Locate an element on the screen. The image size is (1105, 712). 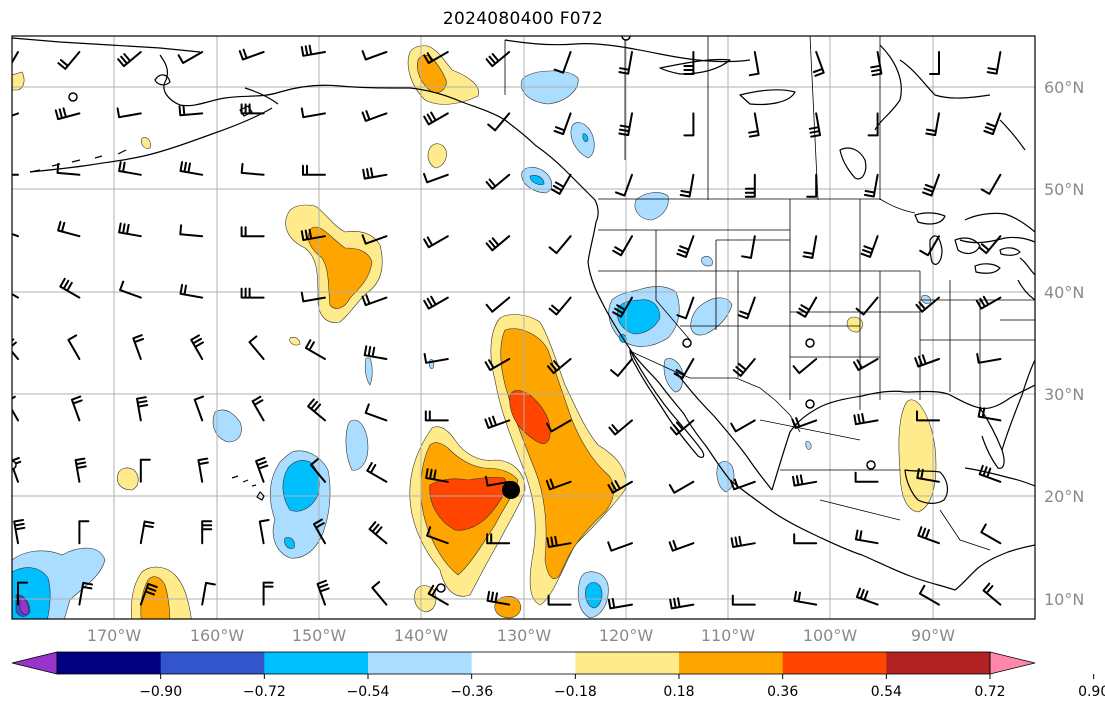
lat-tick-label: 40°N is located at coordinates (1064, 292).